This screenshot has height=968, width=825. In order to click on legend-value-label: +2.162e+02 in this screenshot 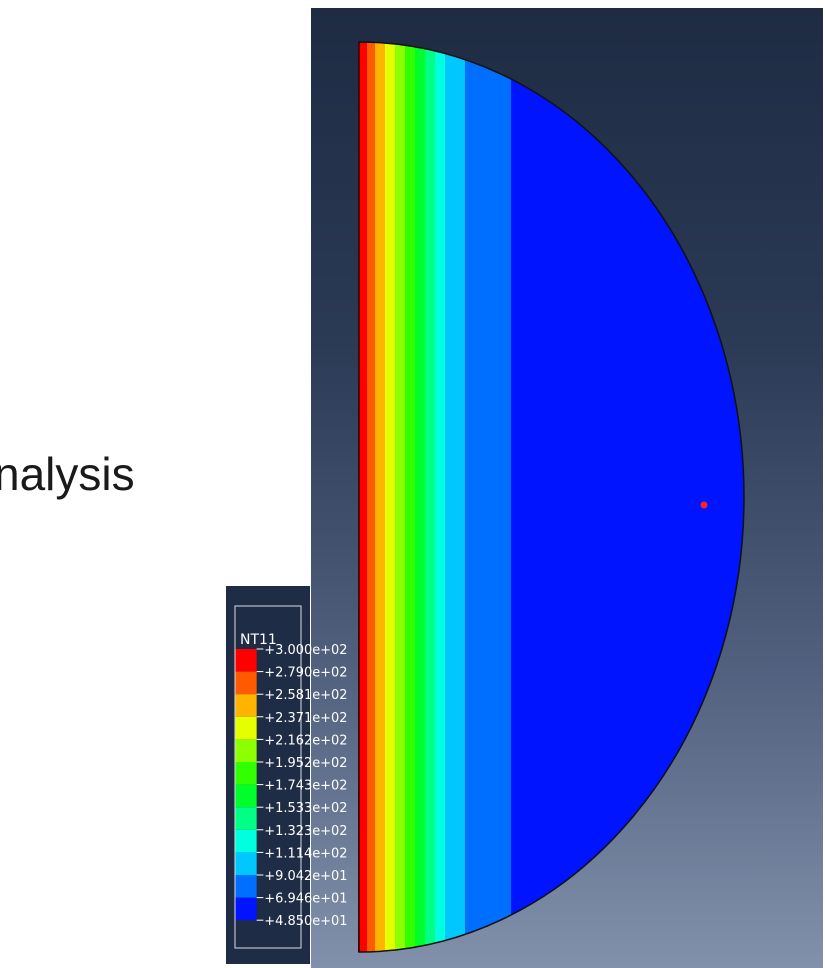, I will do `click(305, 740)`.